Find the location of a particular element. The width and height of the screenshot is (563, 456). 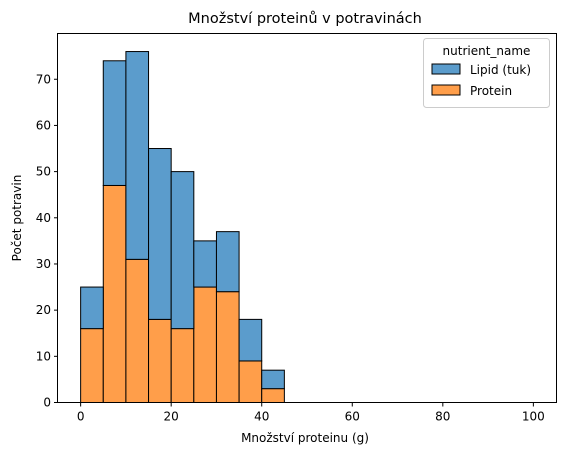

legend-swatch-protein is located at coordinates (446, 90).